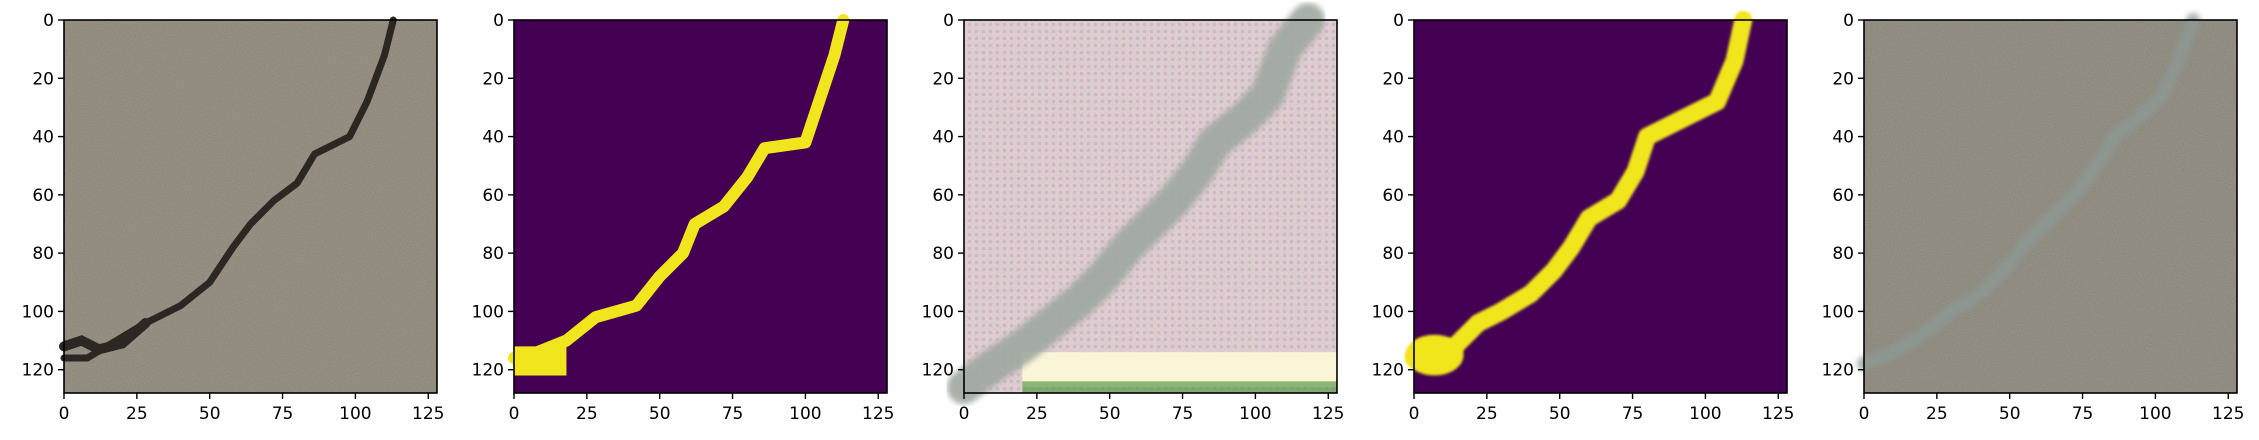 The image size is (2259, 440). I want to click on crack-branch, so click(105, 336).